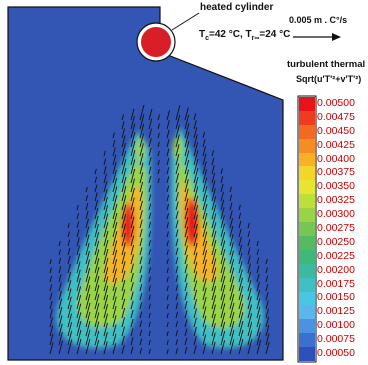  I want to click on colorbar-tick-label: 0.00275, so click(336, 228).